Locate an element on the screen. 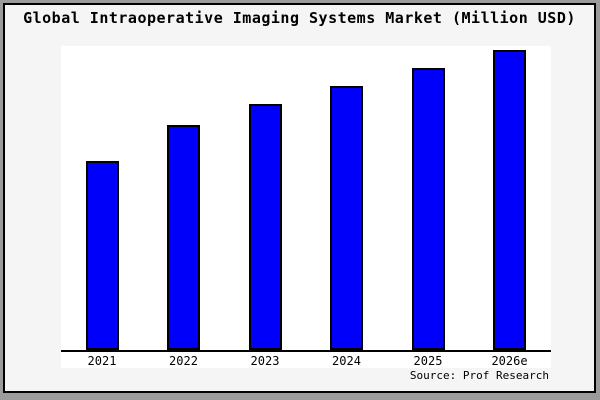  bar-2023 is located at coordinates (265, 227).